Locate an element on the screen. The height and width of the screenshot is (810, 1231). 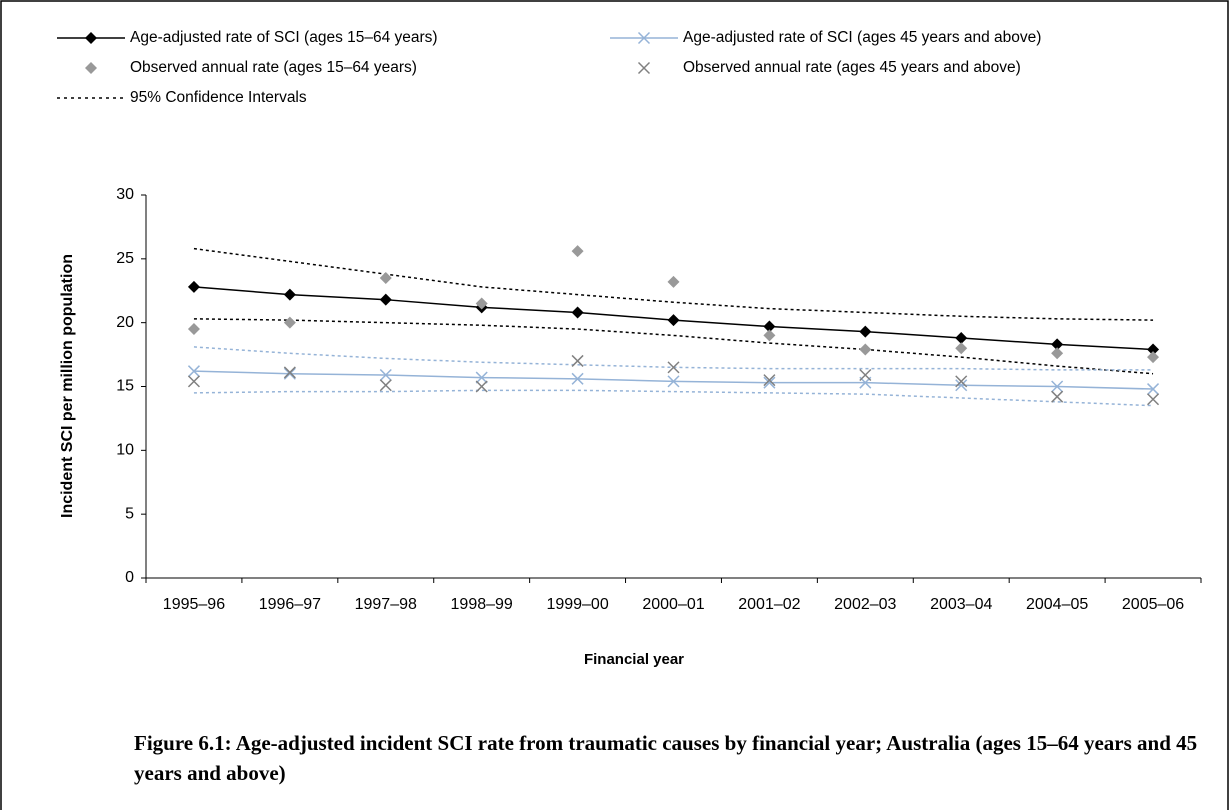
x-tick-label: 2001–02 is located at coordinates (769, 604).